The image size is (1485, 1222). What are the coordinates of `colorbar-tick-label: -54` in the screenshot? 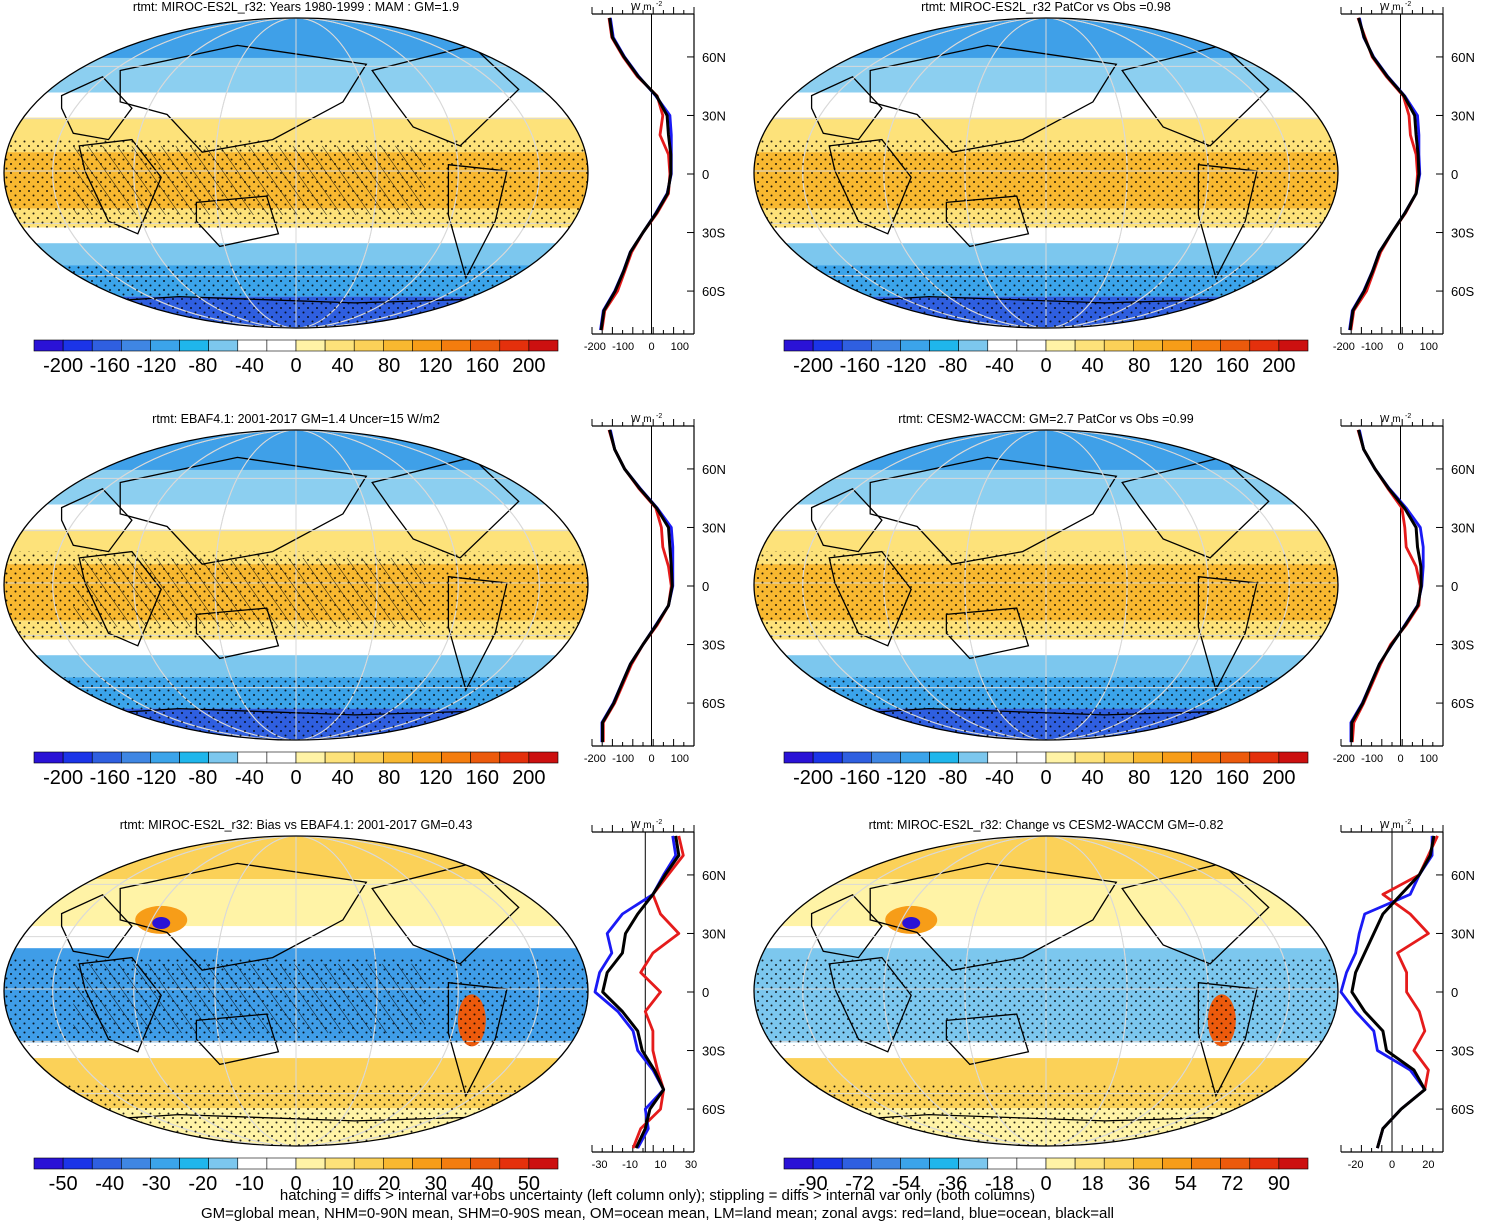 It's located at (906, 1184).